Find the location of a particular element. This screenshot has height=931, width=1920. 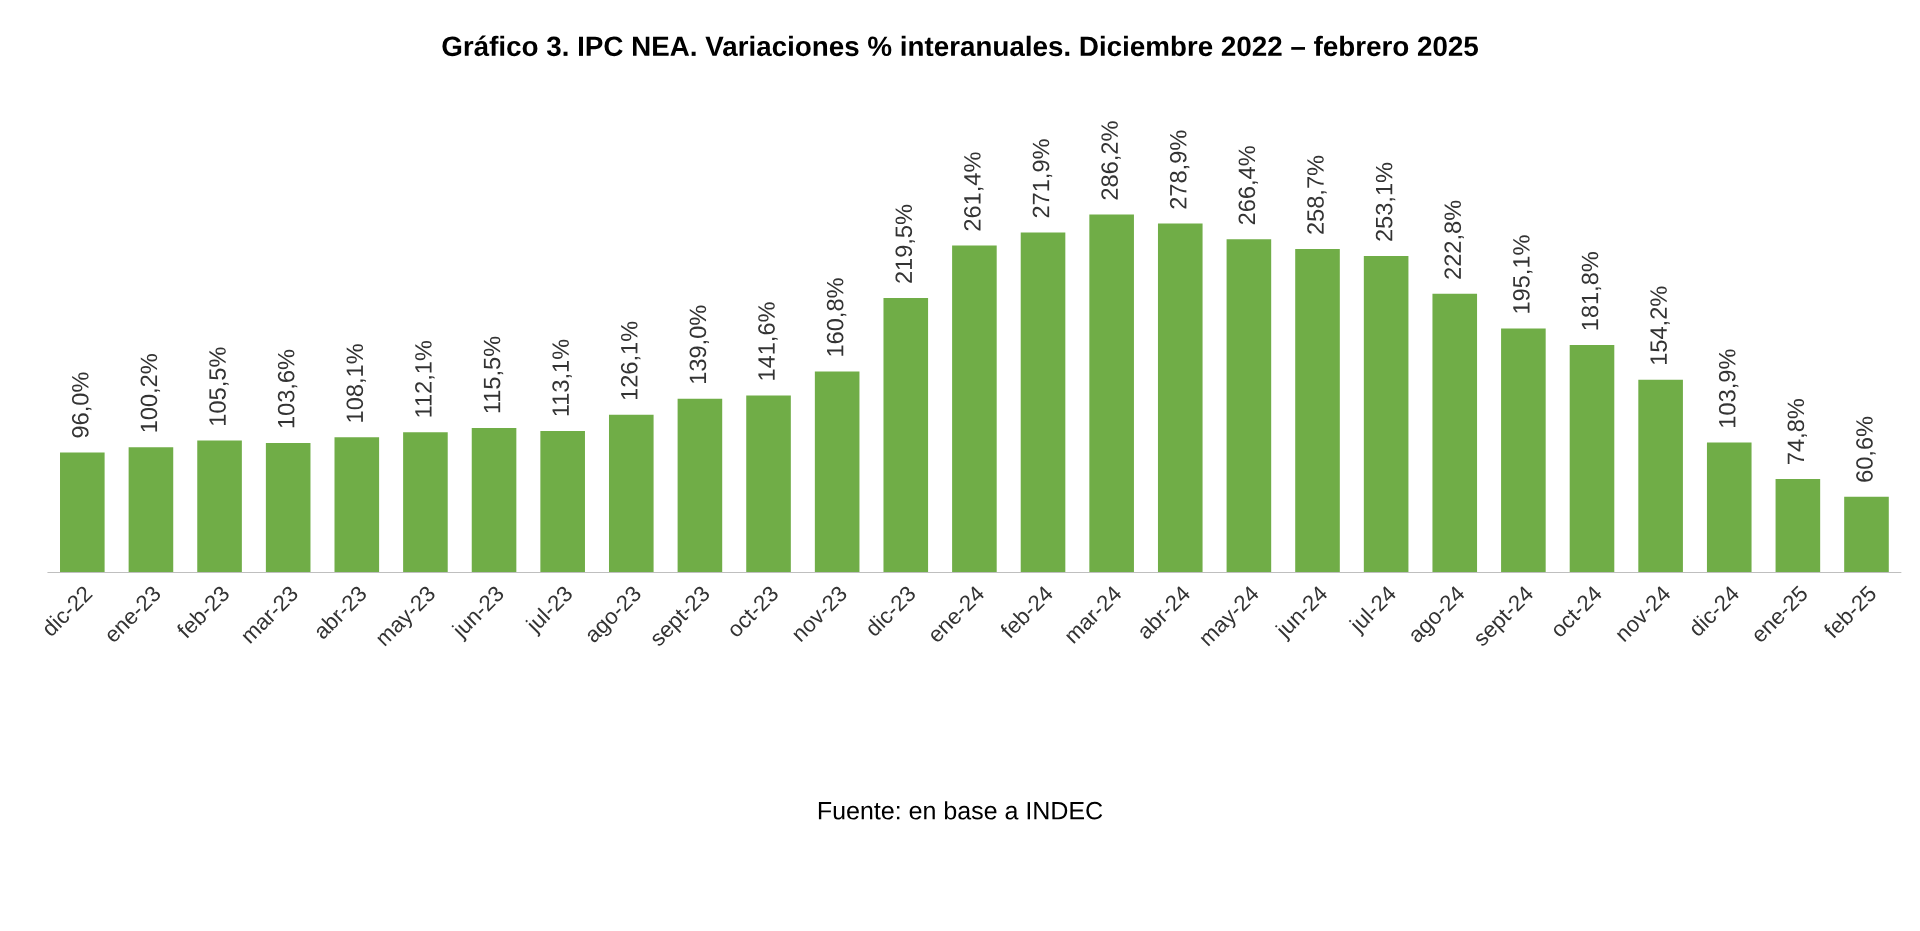

data-label: 266,4% is located at coordinates (1248, 185).